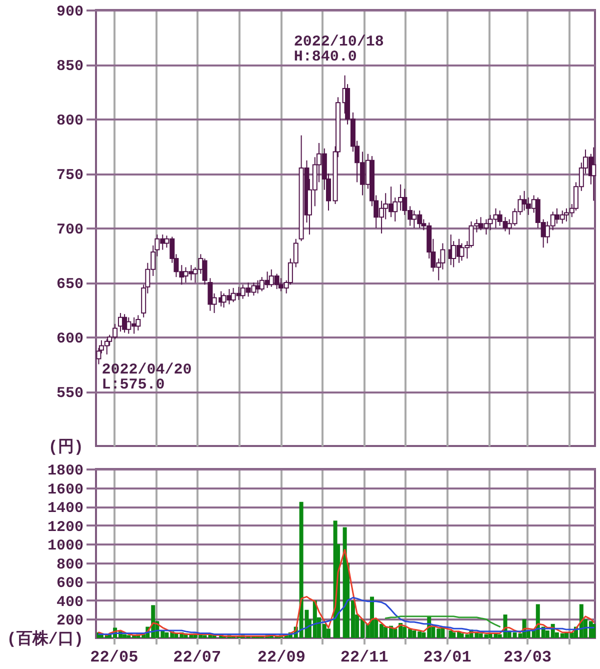 This screenshot has width=600, height=669. I want to click on y-tick-label: 1600, so click(65, 489).